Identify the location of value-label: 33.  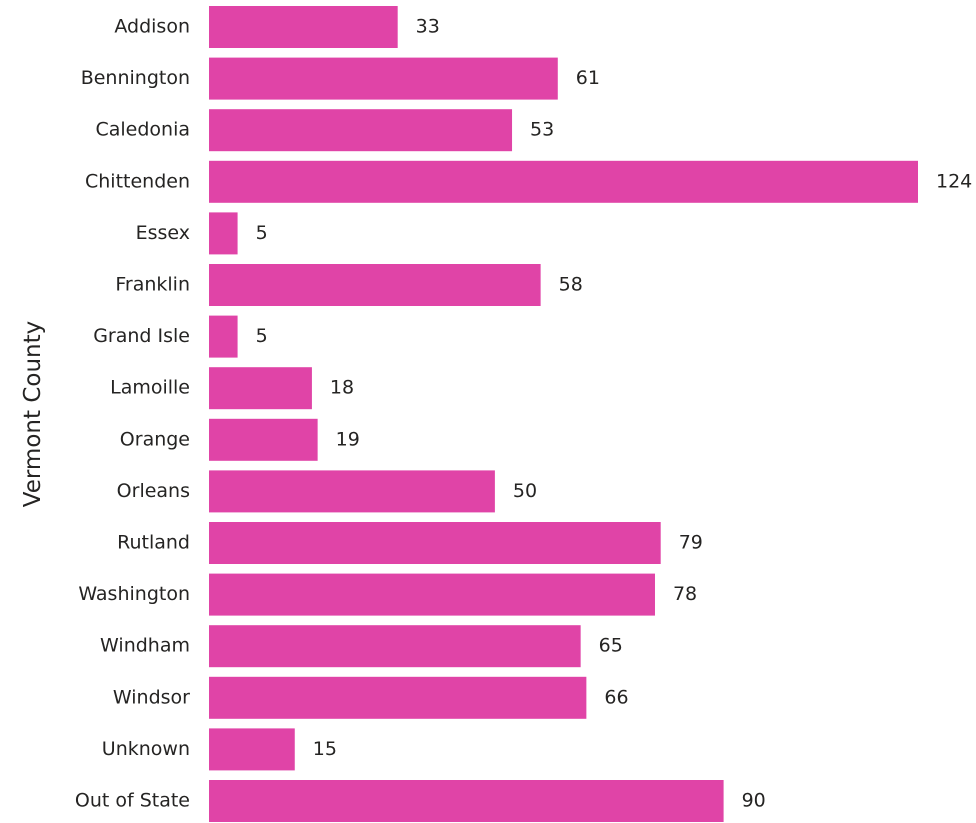
(428, 27).